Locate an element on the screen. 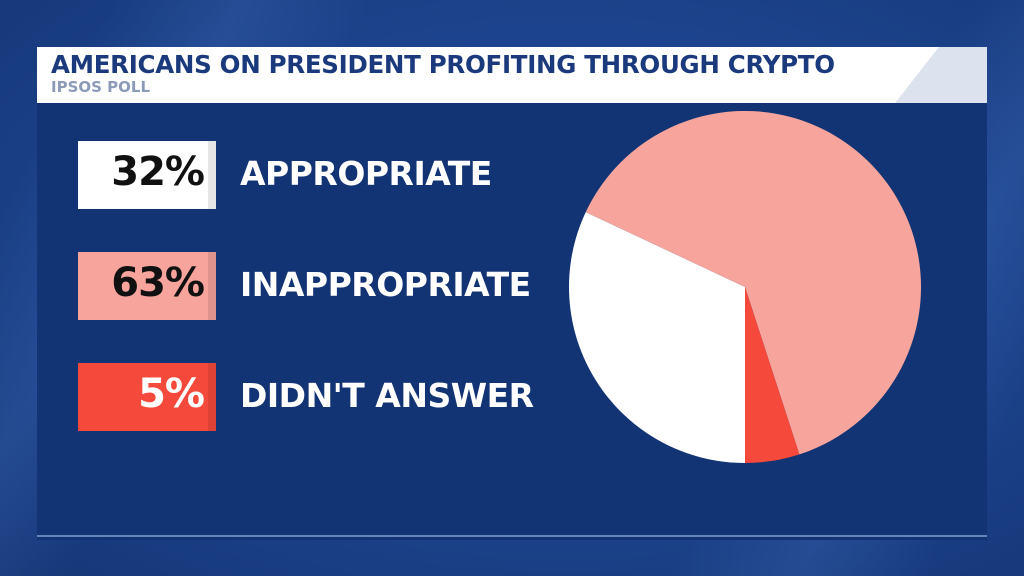 The height and width of the screenshot is (576, 1024). legend-value: 63% is located at coordinates (158, 283).